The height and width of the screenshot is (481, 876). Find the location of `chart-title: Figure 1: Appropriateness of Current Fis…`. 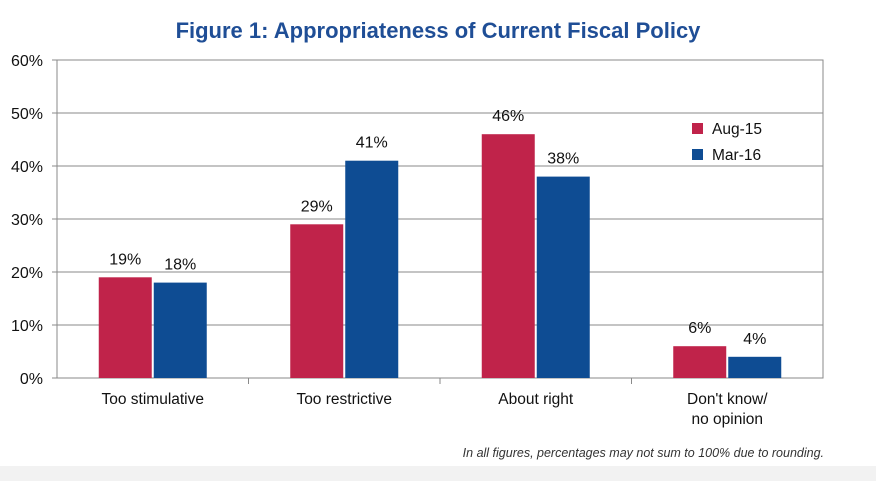

chart-title: Figure 1: Appropriateness of Current Fis… is located at coordinates (438, 30).